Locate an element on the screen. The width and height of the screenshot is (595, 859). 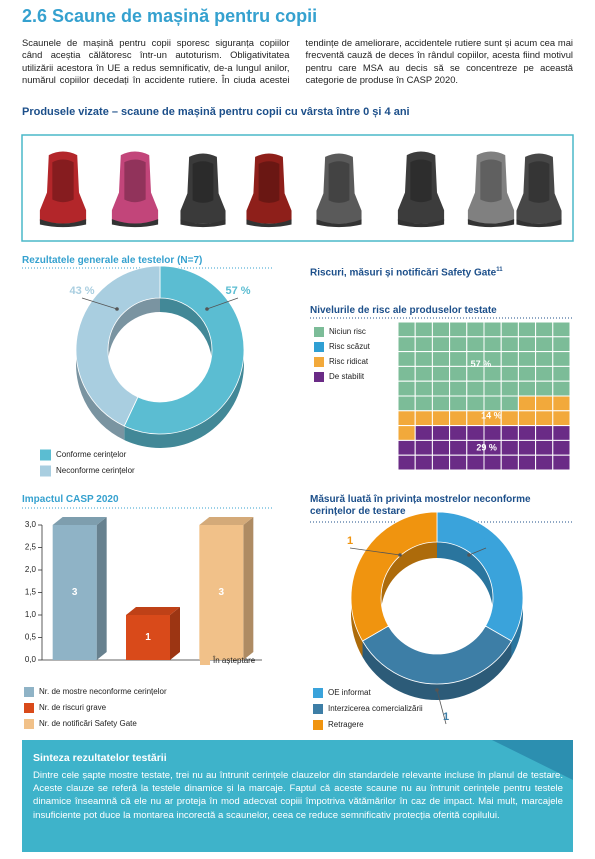
footnote: 11 is located at coordinates (499, 270).